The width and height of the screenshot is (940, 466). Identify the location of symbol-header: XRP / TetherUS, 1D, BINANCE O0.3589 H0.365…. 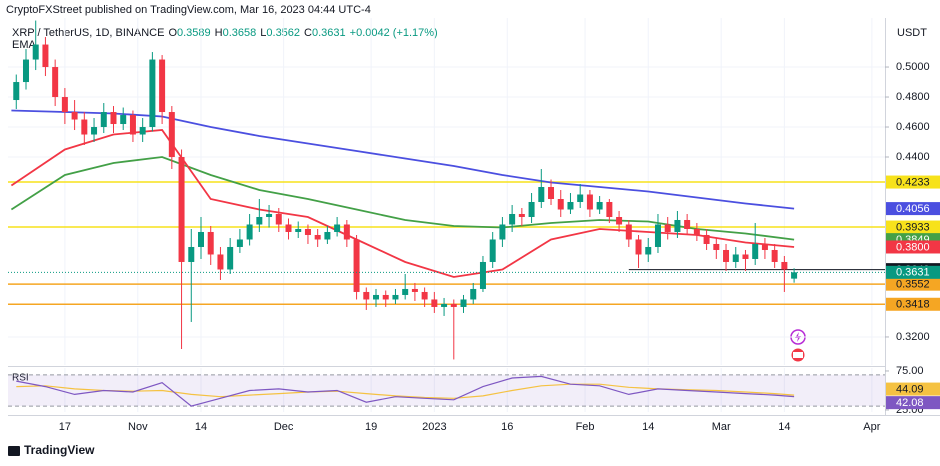
(225, 33).